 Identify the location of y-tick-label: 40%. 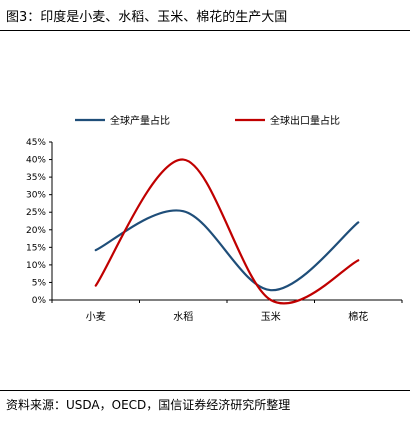
(36, 161).